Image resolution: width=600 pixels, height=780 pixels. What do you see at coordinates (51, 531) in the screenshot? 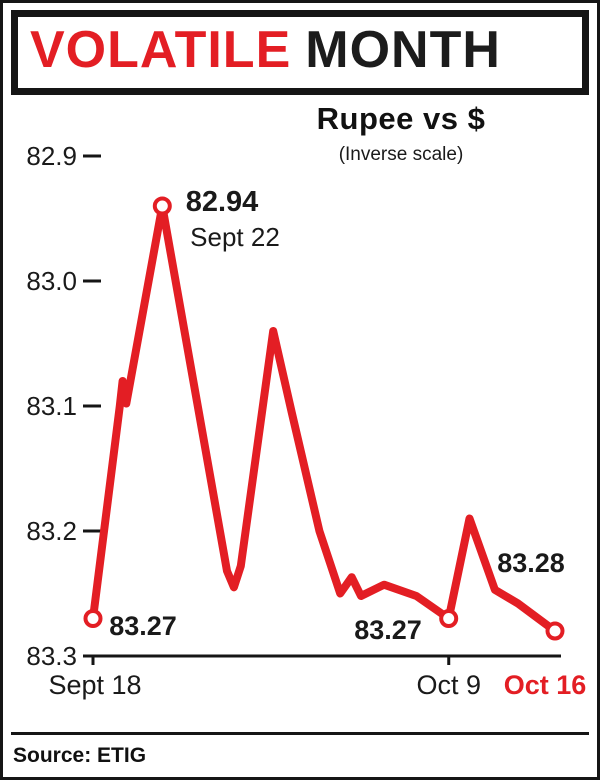
I see `y-axis-label: 83.2` at bounding box center [51, 531].